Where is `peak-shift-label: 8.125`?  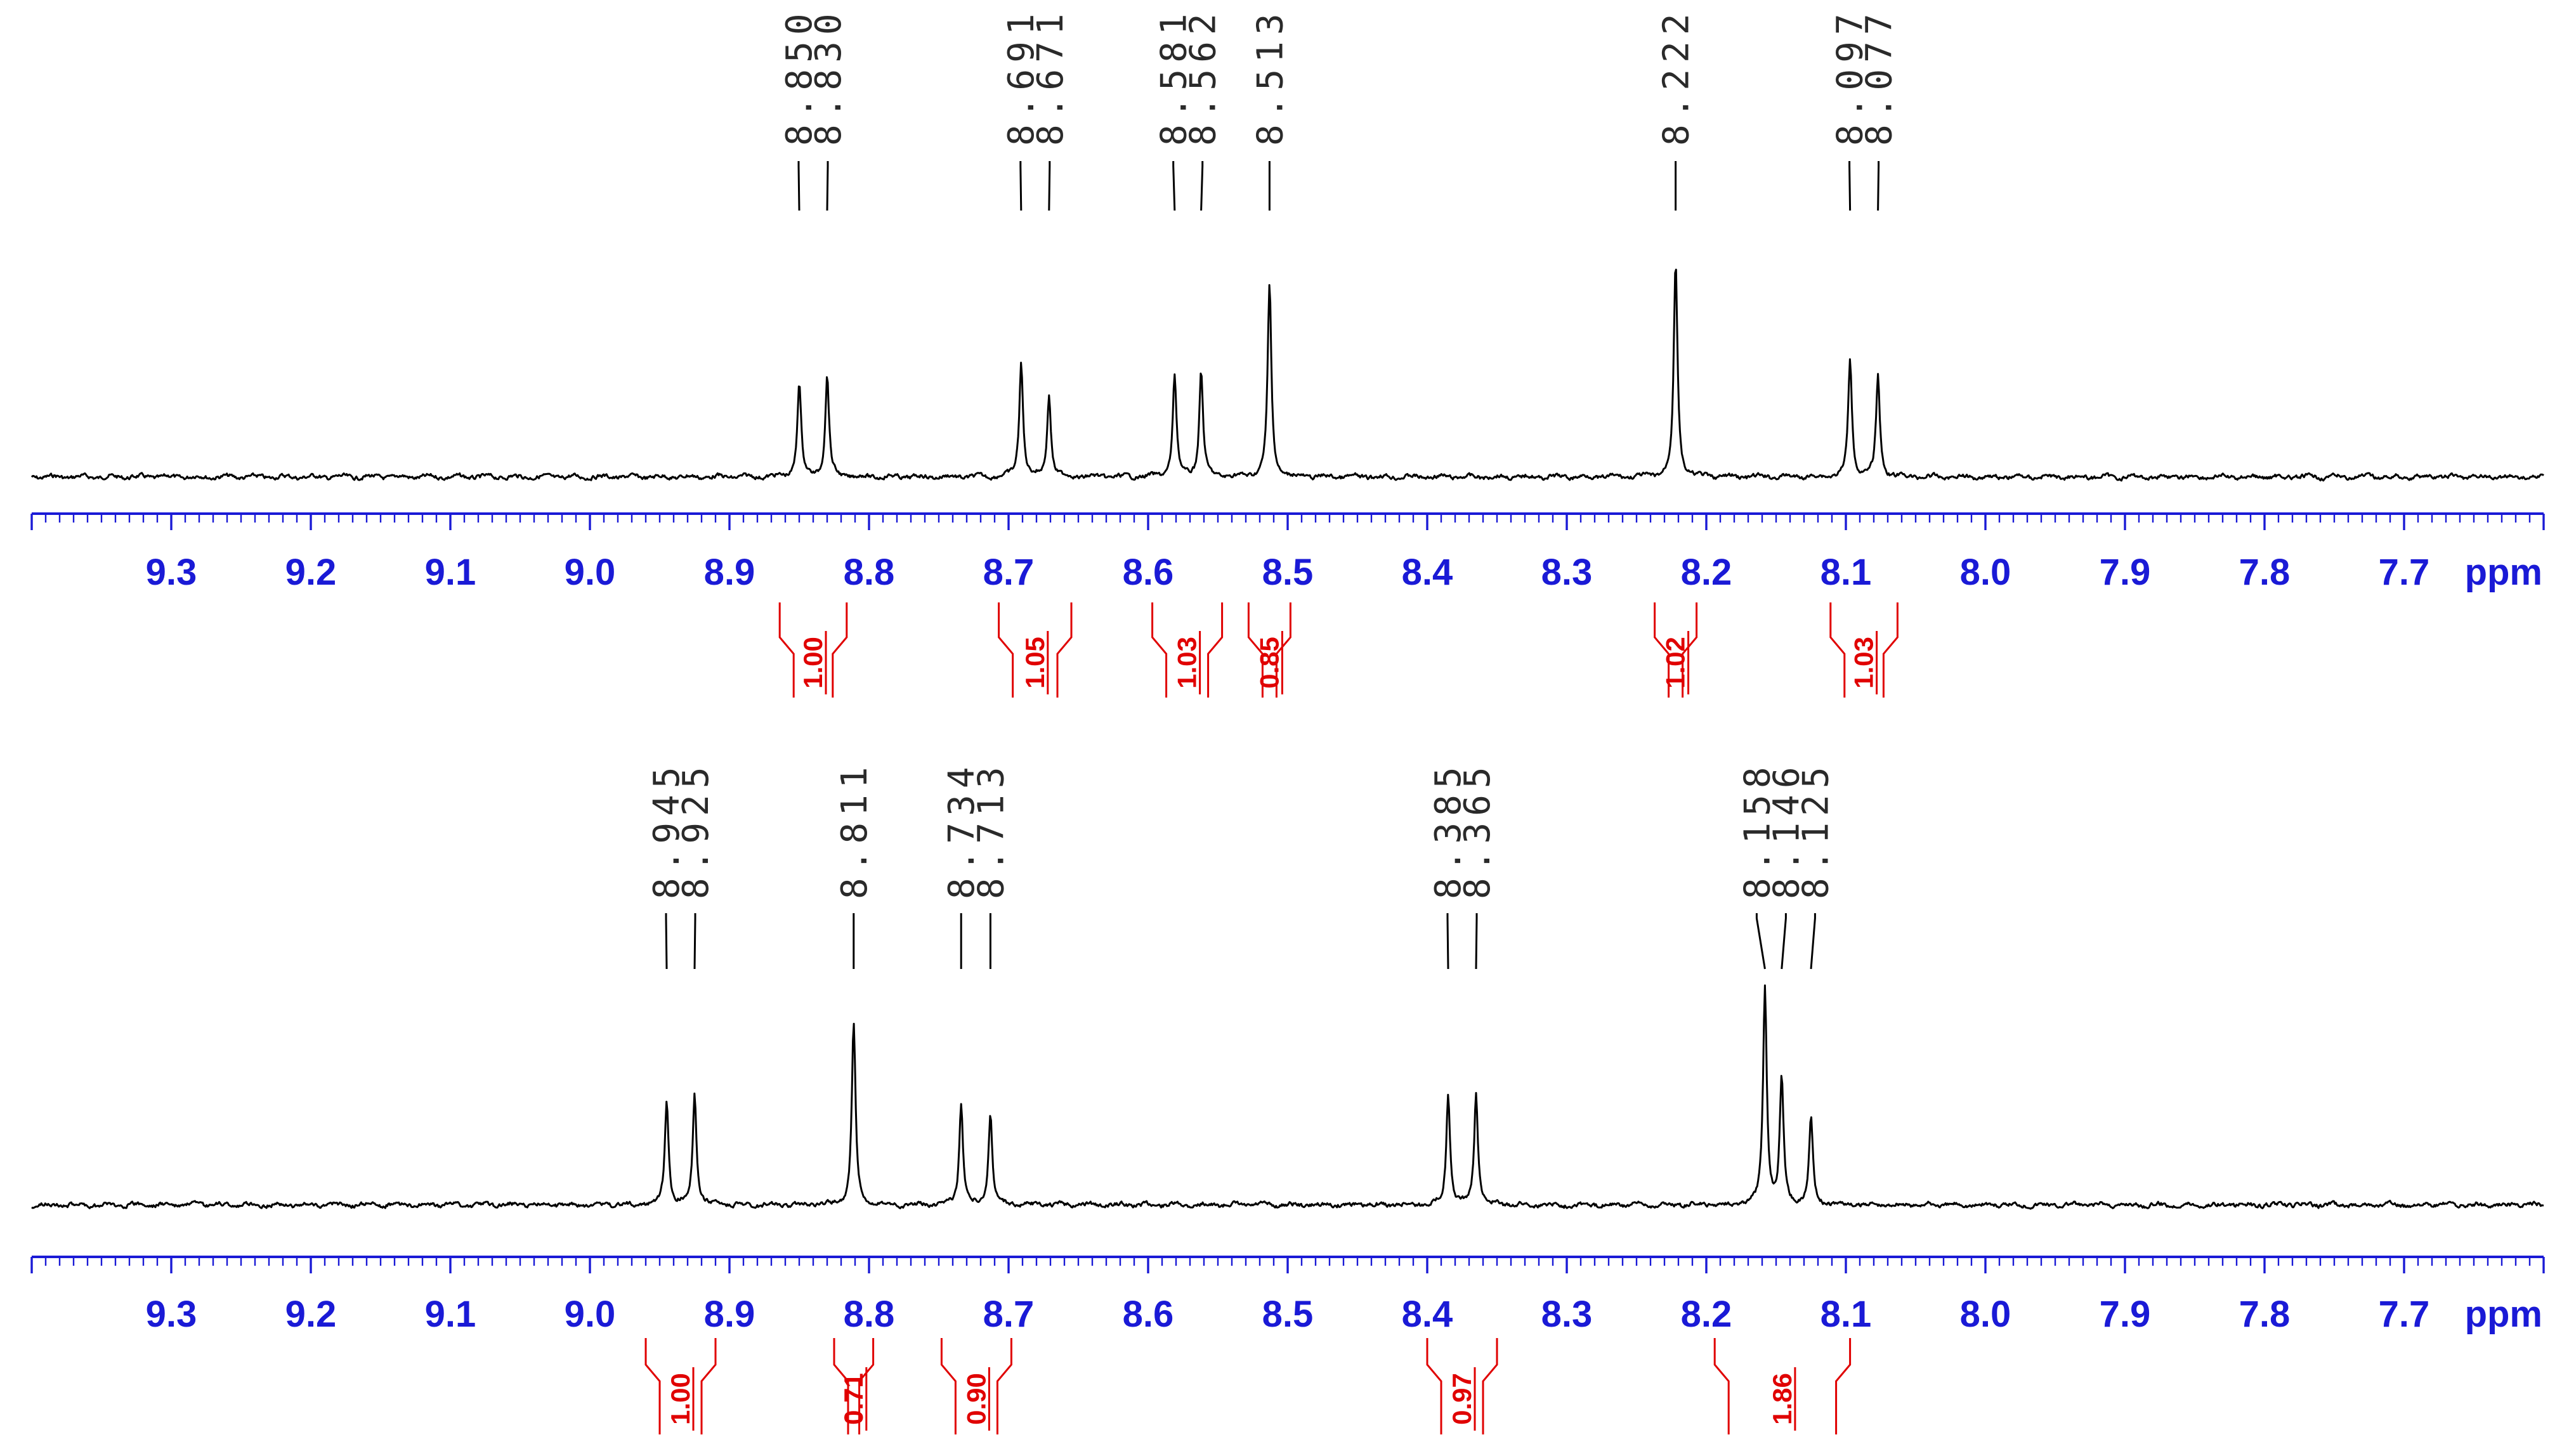
peak-shift-label: 8.125 is located at coordinates (1816, 829).